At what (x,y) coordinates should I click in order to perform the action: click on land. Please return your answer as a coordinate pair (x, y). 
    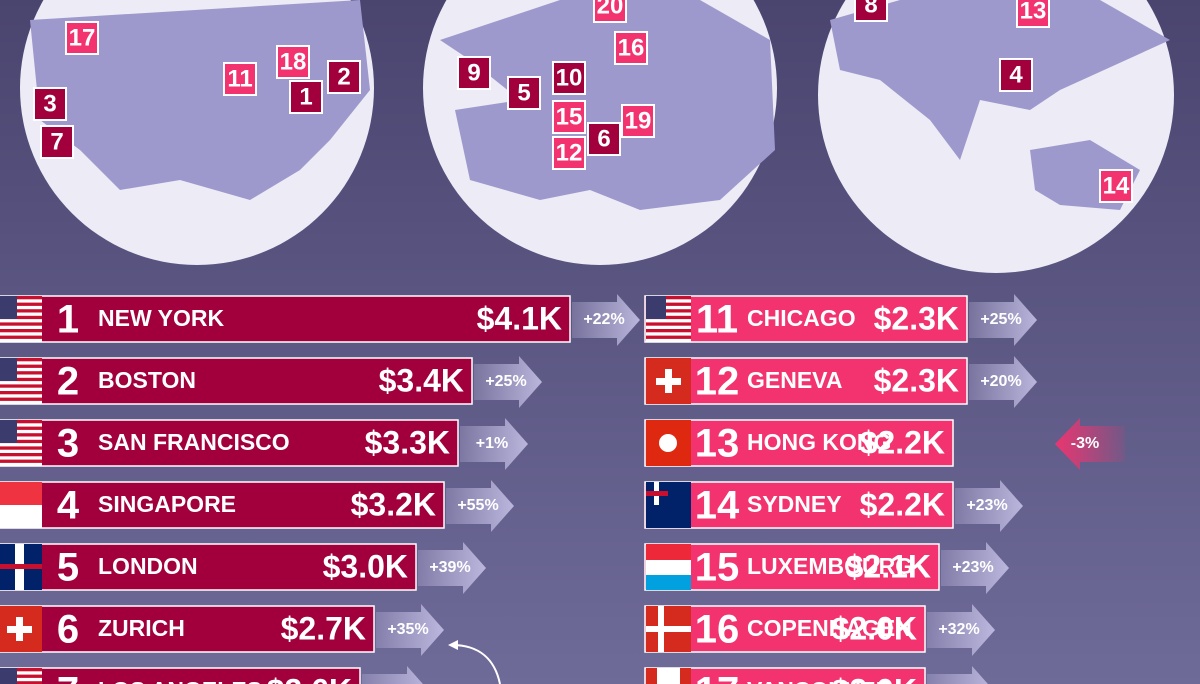
    Looking at the image, I should click on (1000, 105).